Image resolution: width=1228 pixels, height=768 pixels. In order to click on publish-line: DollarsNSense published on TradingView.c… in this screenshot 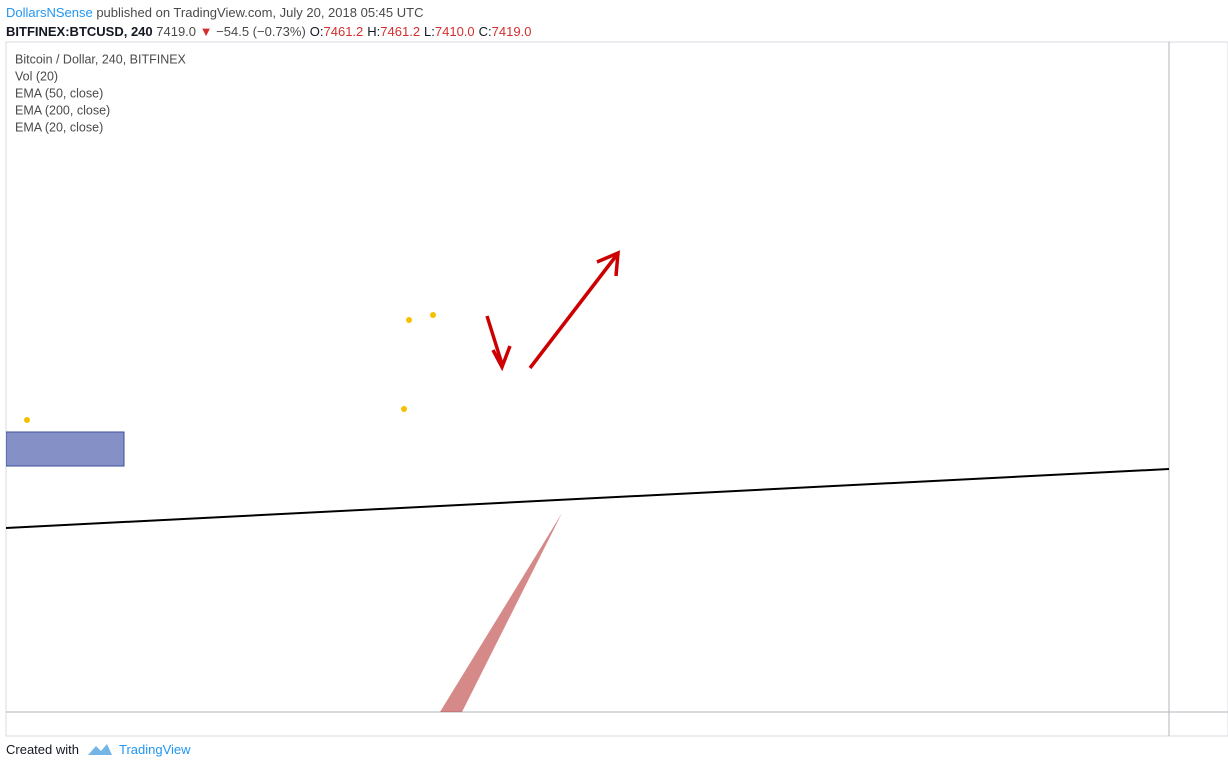, I will do `click(268, 12)`.